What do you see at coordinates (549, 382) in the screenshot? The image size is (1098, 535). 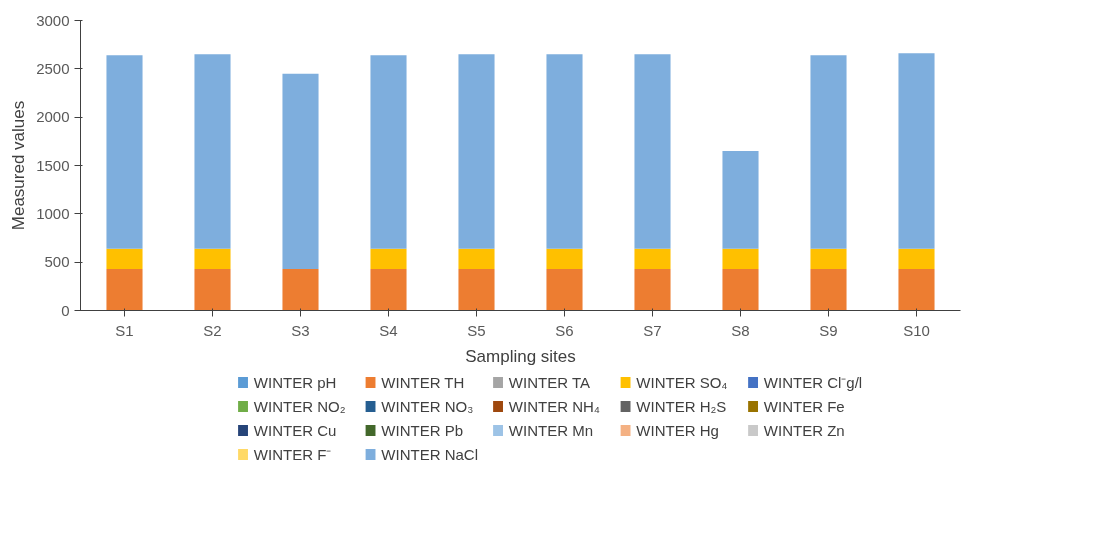 I see `legend-label: WINTER TA` at bounding box center [549, 382].